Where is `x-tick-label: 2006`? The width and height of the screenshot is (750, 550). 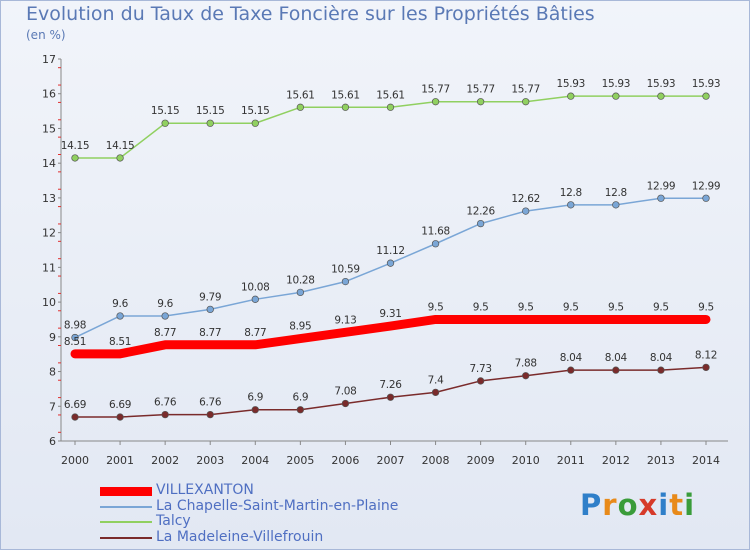 x-tick-label: 2006 is located at coordinates (345, 460).